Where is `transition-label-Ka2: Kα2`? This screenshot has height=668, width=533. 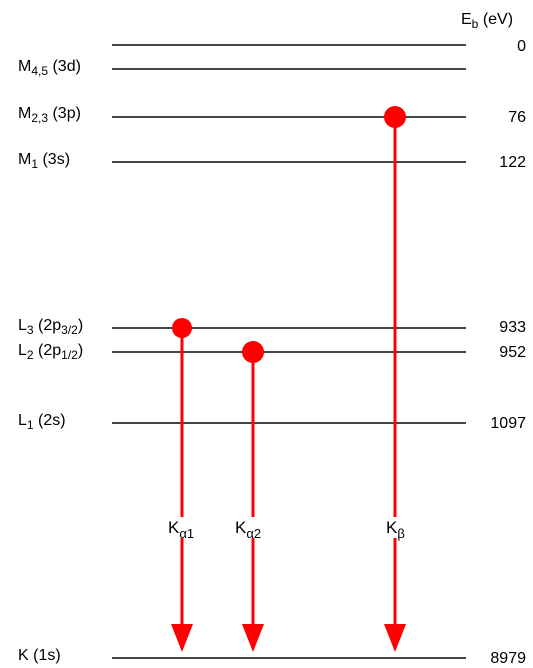 transition-label-Ka2: Kα2 is located at coordinates (248, 528).